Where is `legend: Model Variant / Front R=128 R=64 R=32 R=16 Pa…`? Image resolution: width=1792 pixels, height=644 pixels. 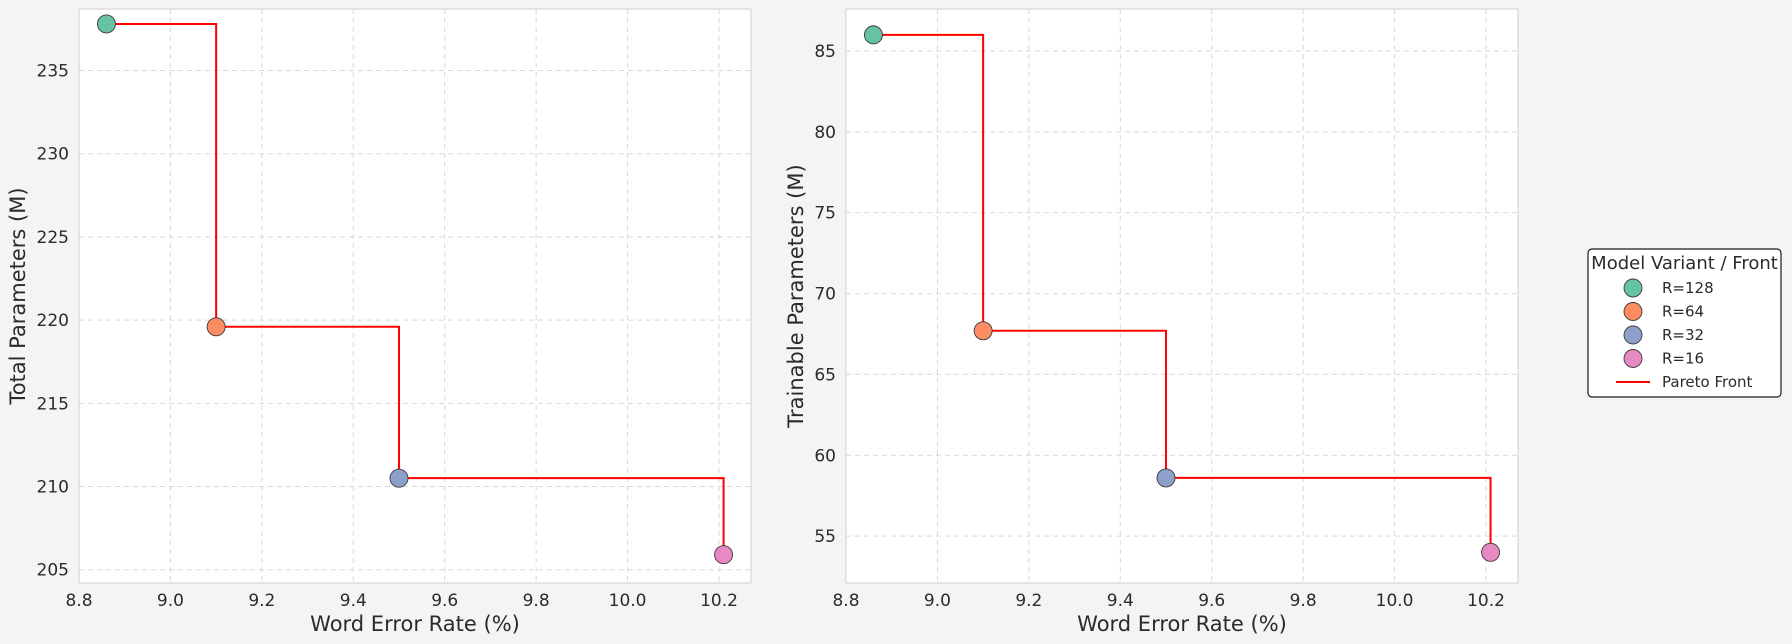
legend: Model Variant / Front R=128 R=64 R=32 R=16 Pa… is located at coordinates (1684, 323).